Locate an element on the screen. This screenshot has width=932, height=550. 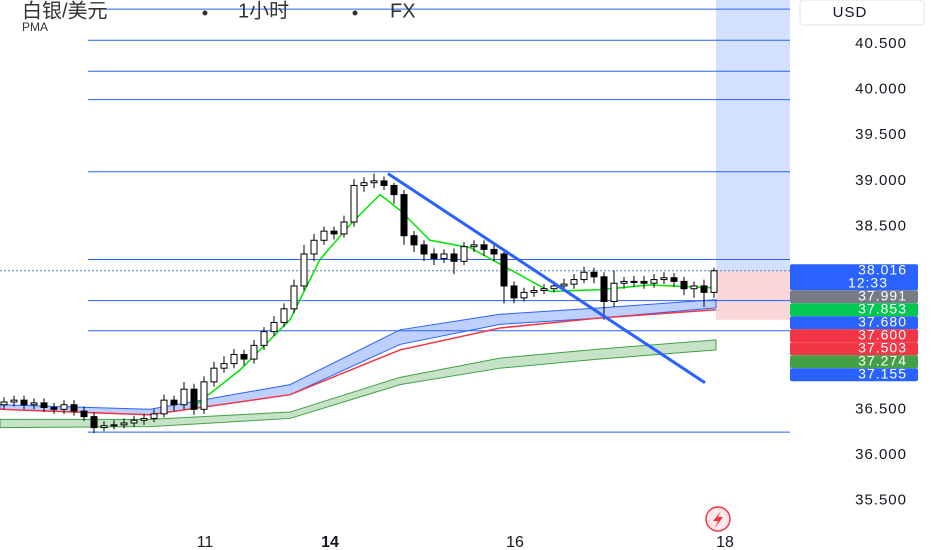
price-badge-label: 37.155 is located at coordinates (882, 374).